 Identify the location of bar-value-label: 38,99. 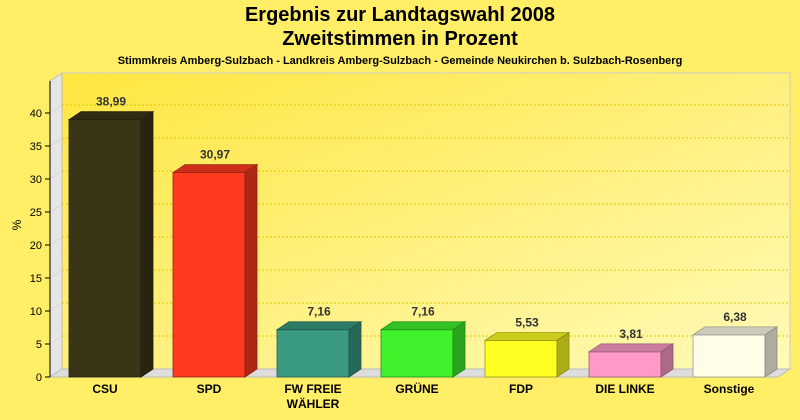
(111, 102).